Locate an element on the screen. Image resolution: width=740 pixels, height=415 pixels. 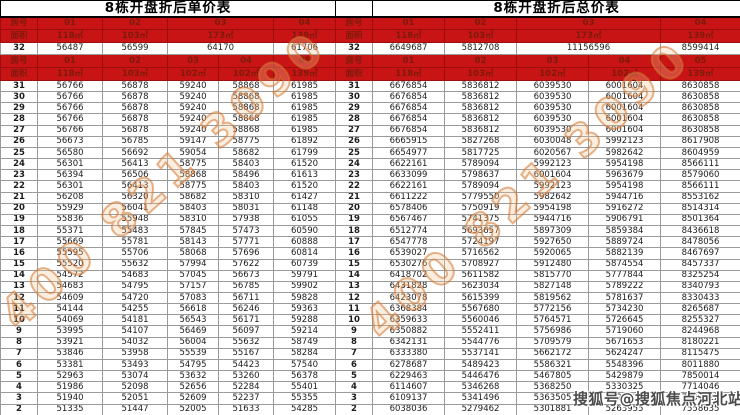
right-price-cell: 6567467 is located at coordinates (408, 220).